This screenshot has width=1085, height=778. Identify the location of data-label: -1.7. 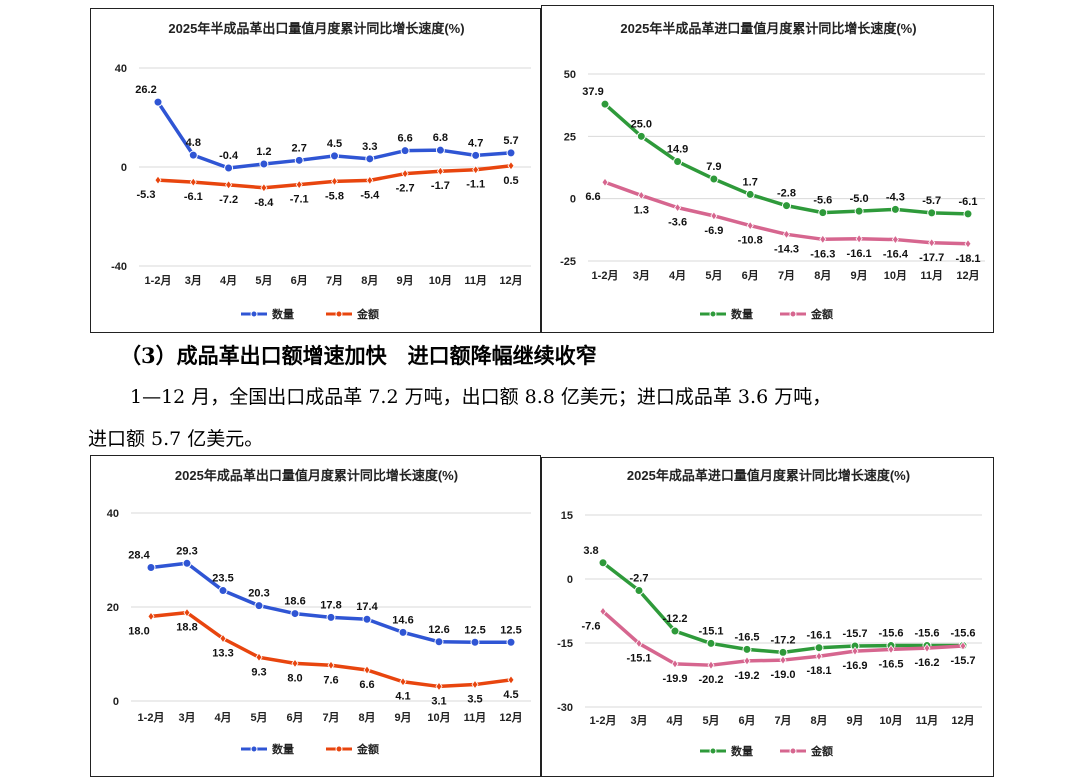
(440, 186).